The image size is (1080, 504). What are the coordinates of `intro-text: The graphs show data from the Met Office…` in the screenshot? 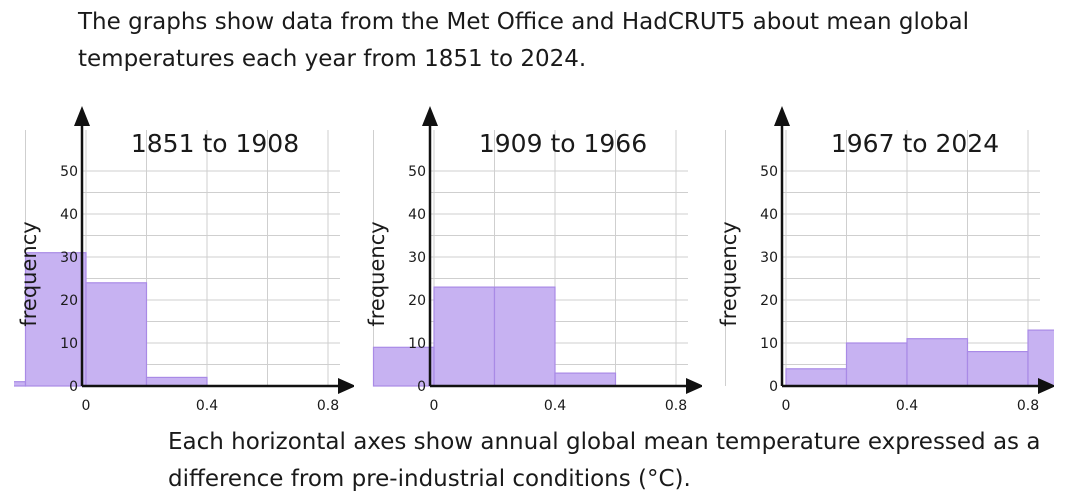 It's located at (524, 40).